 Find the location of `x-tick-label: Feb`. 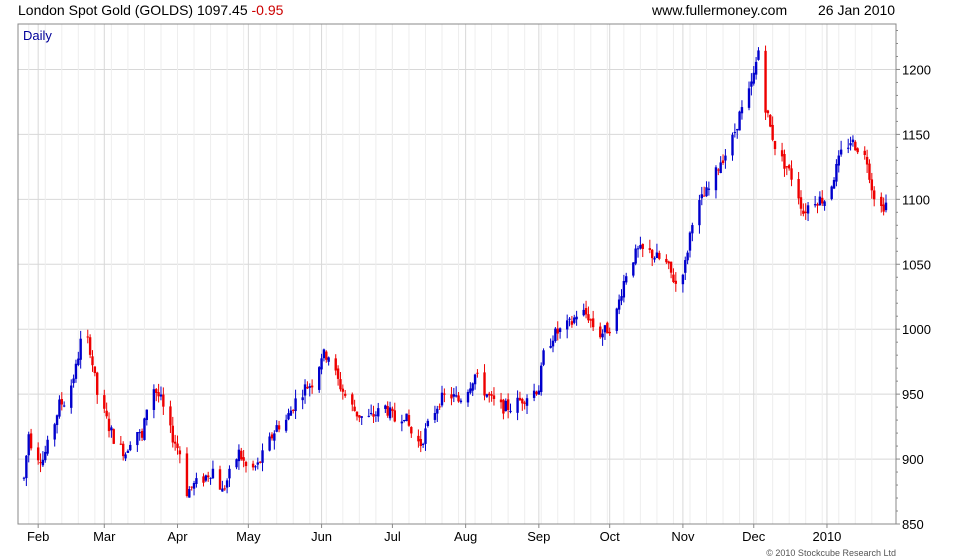

x-tick-label: Feb is located at coordinates (38, 536).